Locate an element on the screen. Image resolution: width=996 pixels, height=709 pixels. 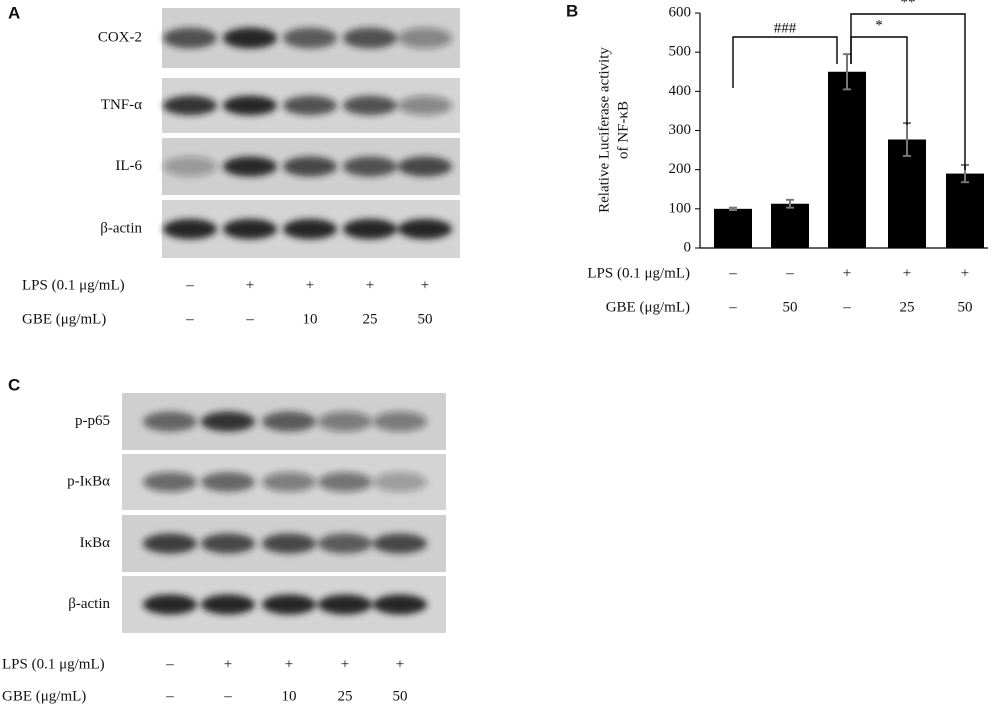
row-label: IκBα is located at coordinates (95, 543).